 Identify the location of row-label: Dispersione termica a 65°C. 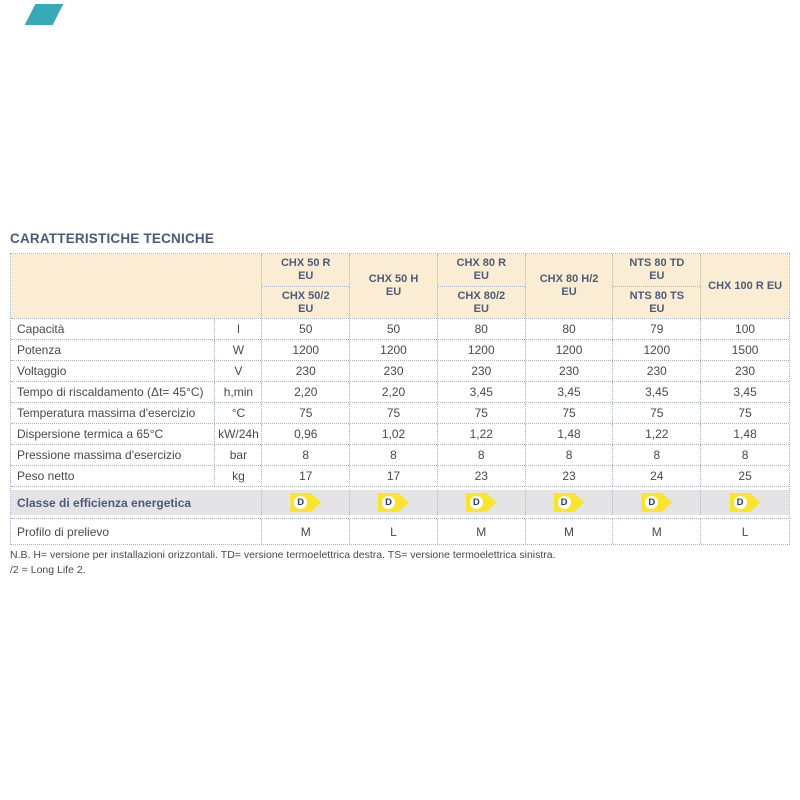
(113, 434).